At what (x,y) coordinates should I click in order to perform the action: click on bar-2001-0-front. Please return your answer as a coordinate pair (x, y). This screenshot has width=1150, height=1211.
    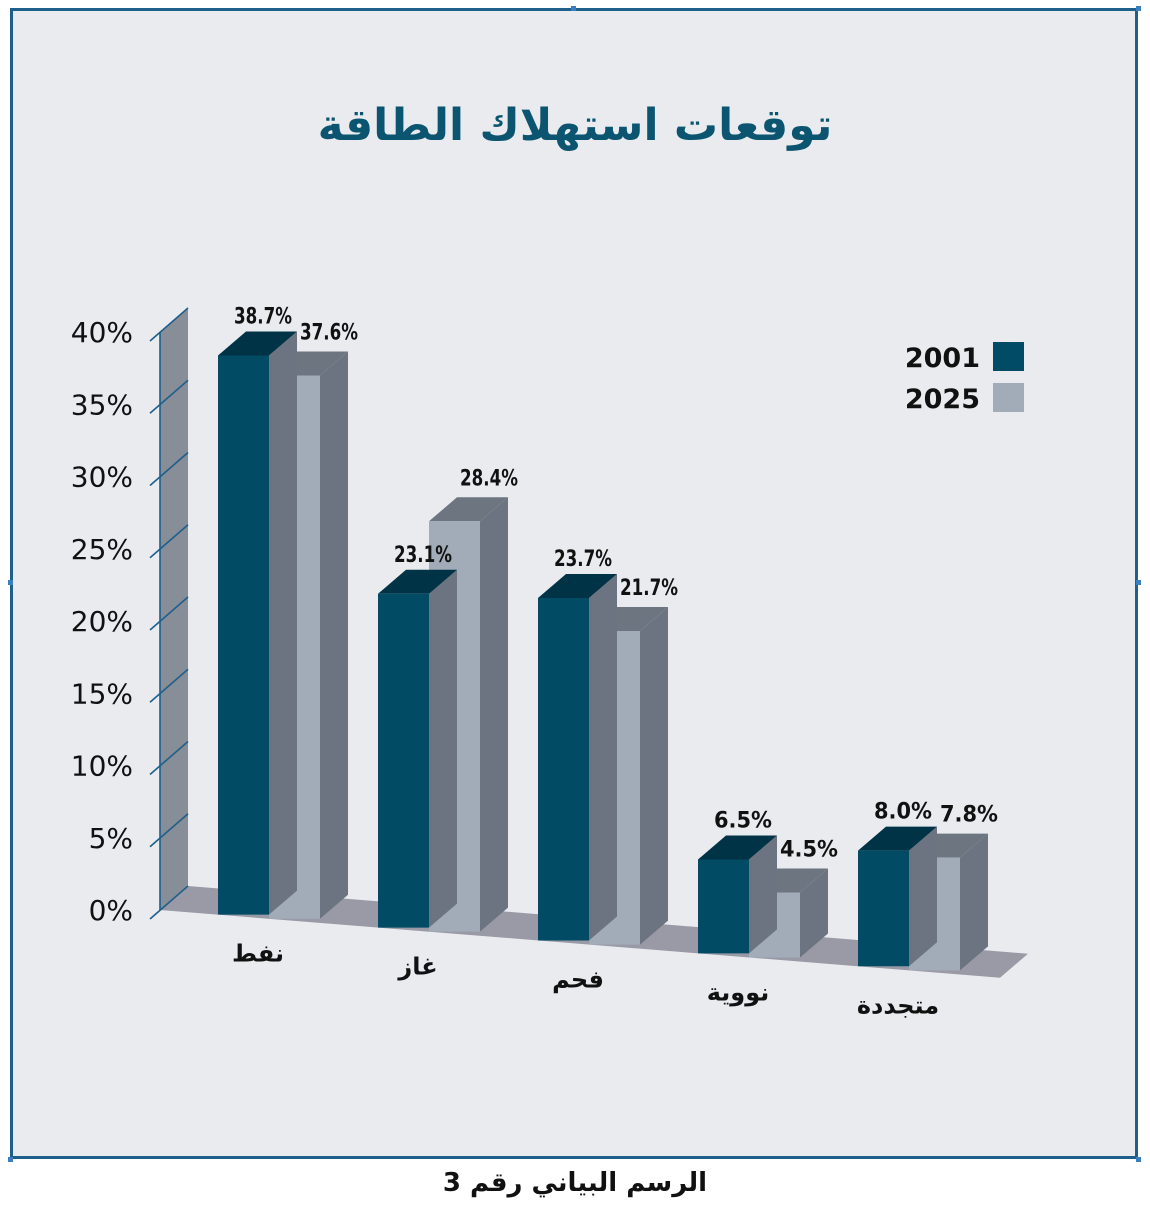
    Looking at the image, I should click on (243, 635).